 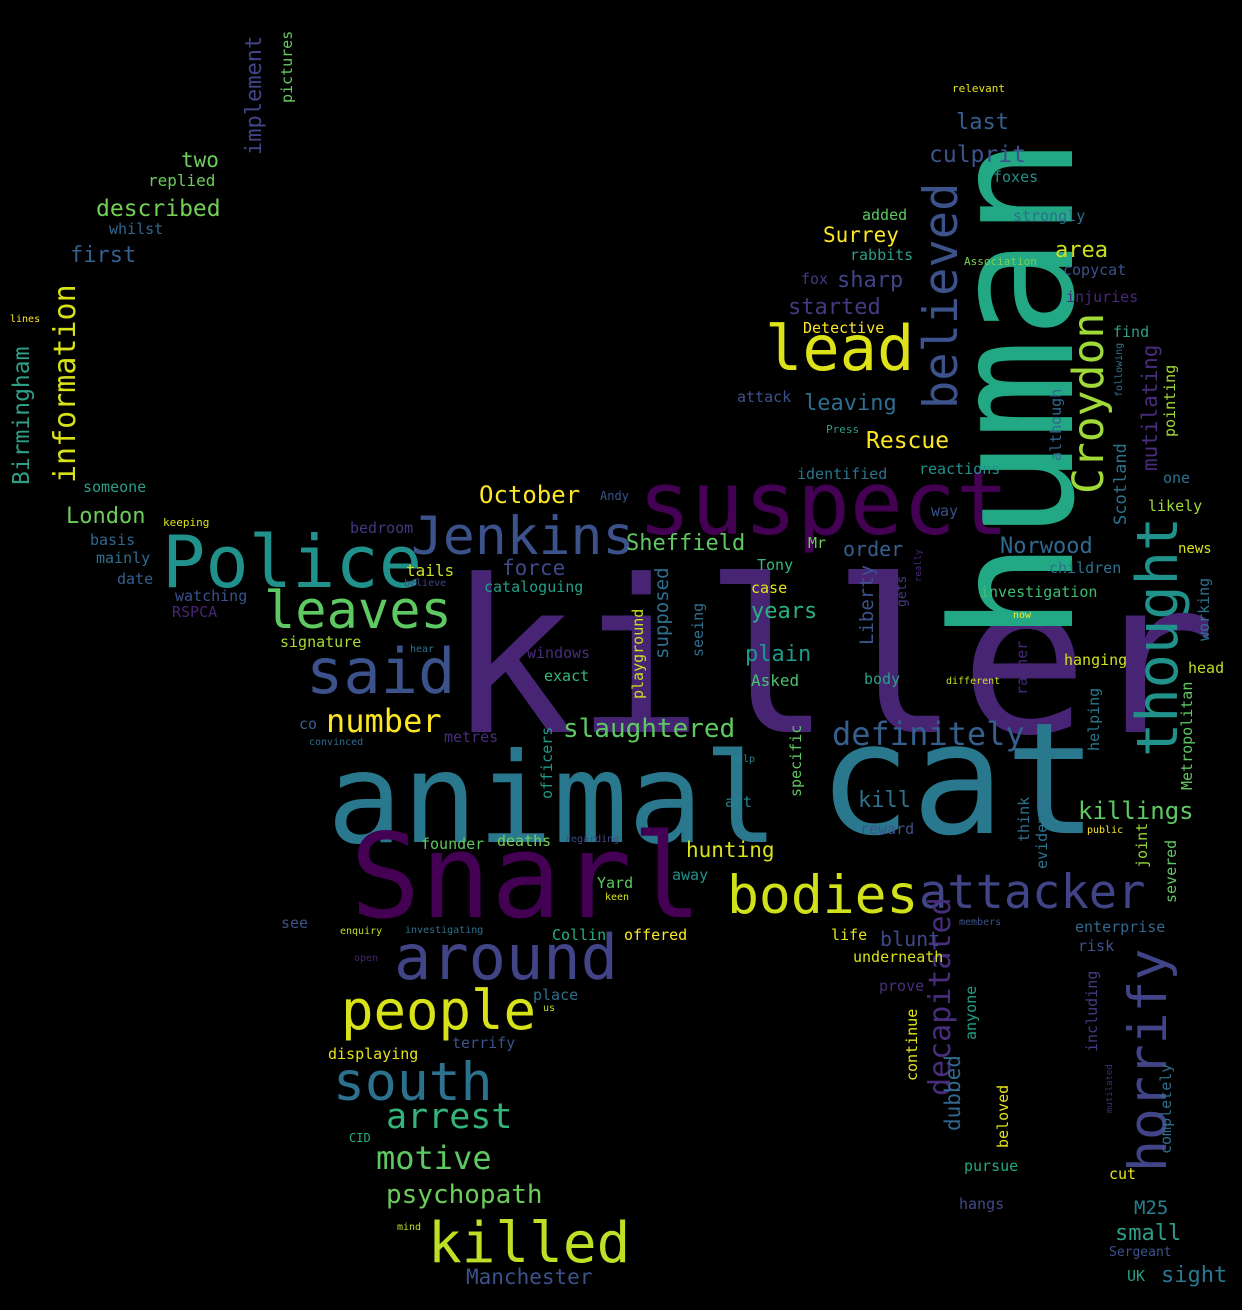 What do you see at coordinates (526, 876) in the screenshot?
I see `cloud-word: Snarl` at bounding box center [526, 876].